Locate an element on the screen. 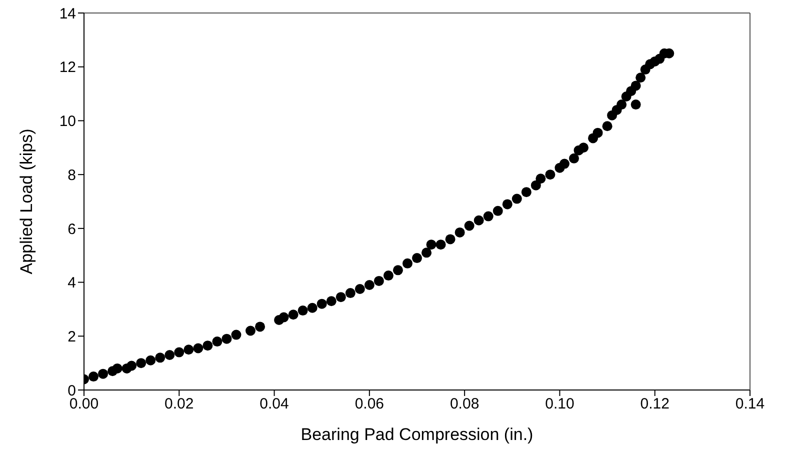 The image size is (787, 467). x-tick-label: 0.04 is located at coordinates (274, 404).